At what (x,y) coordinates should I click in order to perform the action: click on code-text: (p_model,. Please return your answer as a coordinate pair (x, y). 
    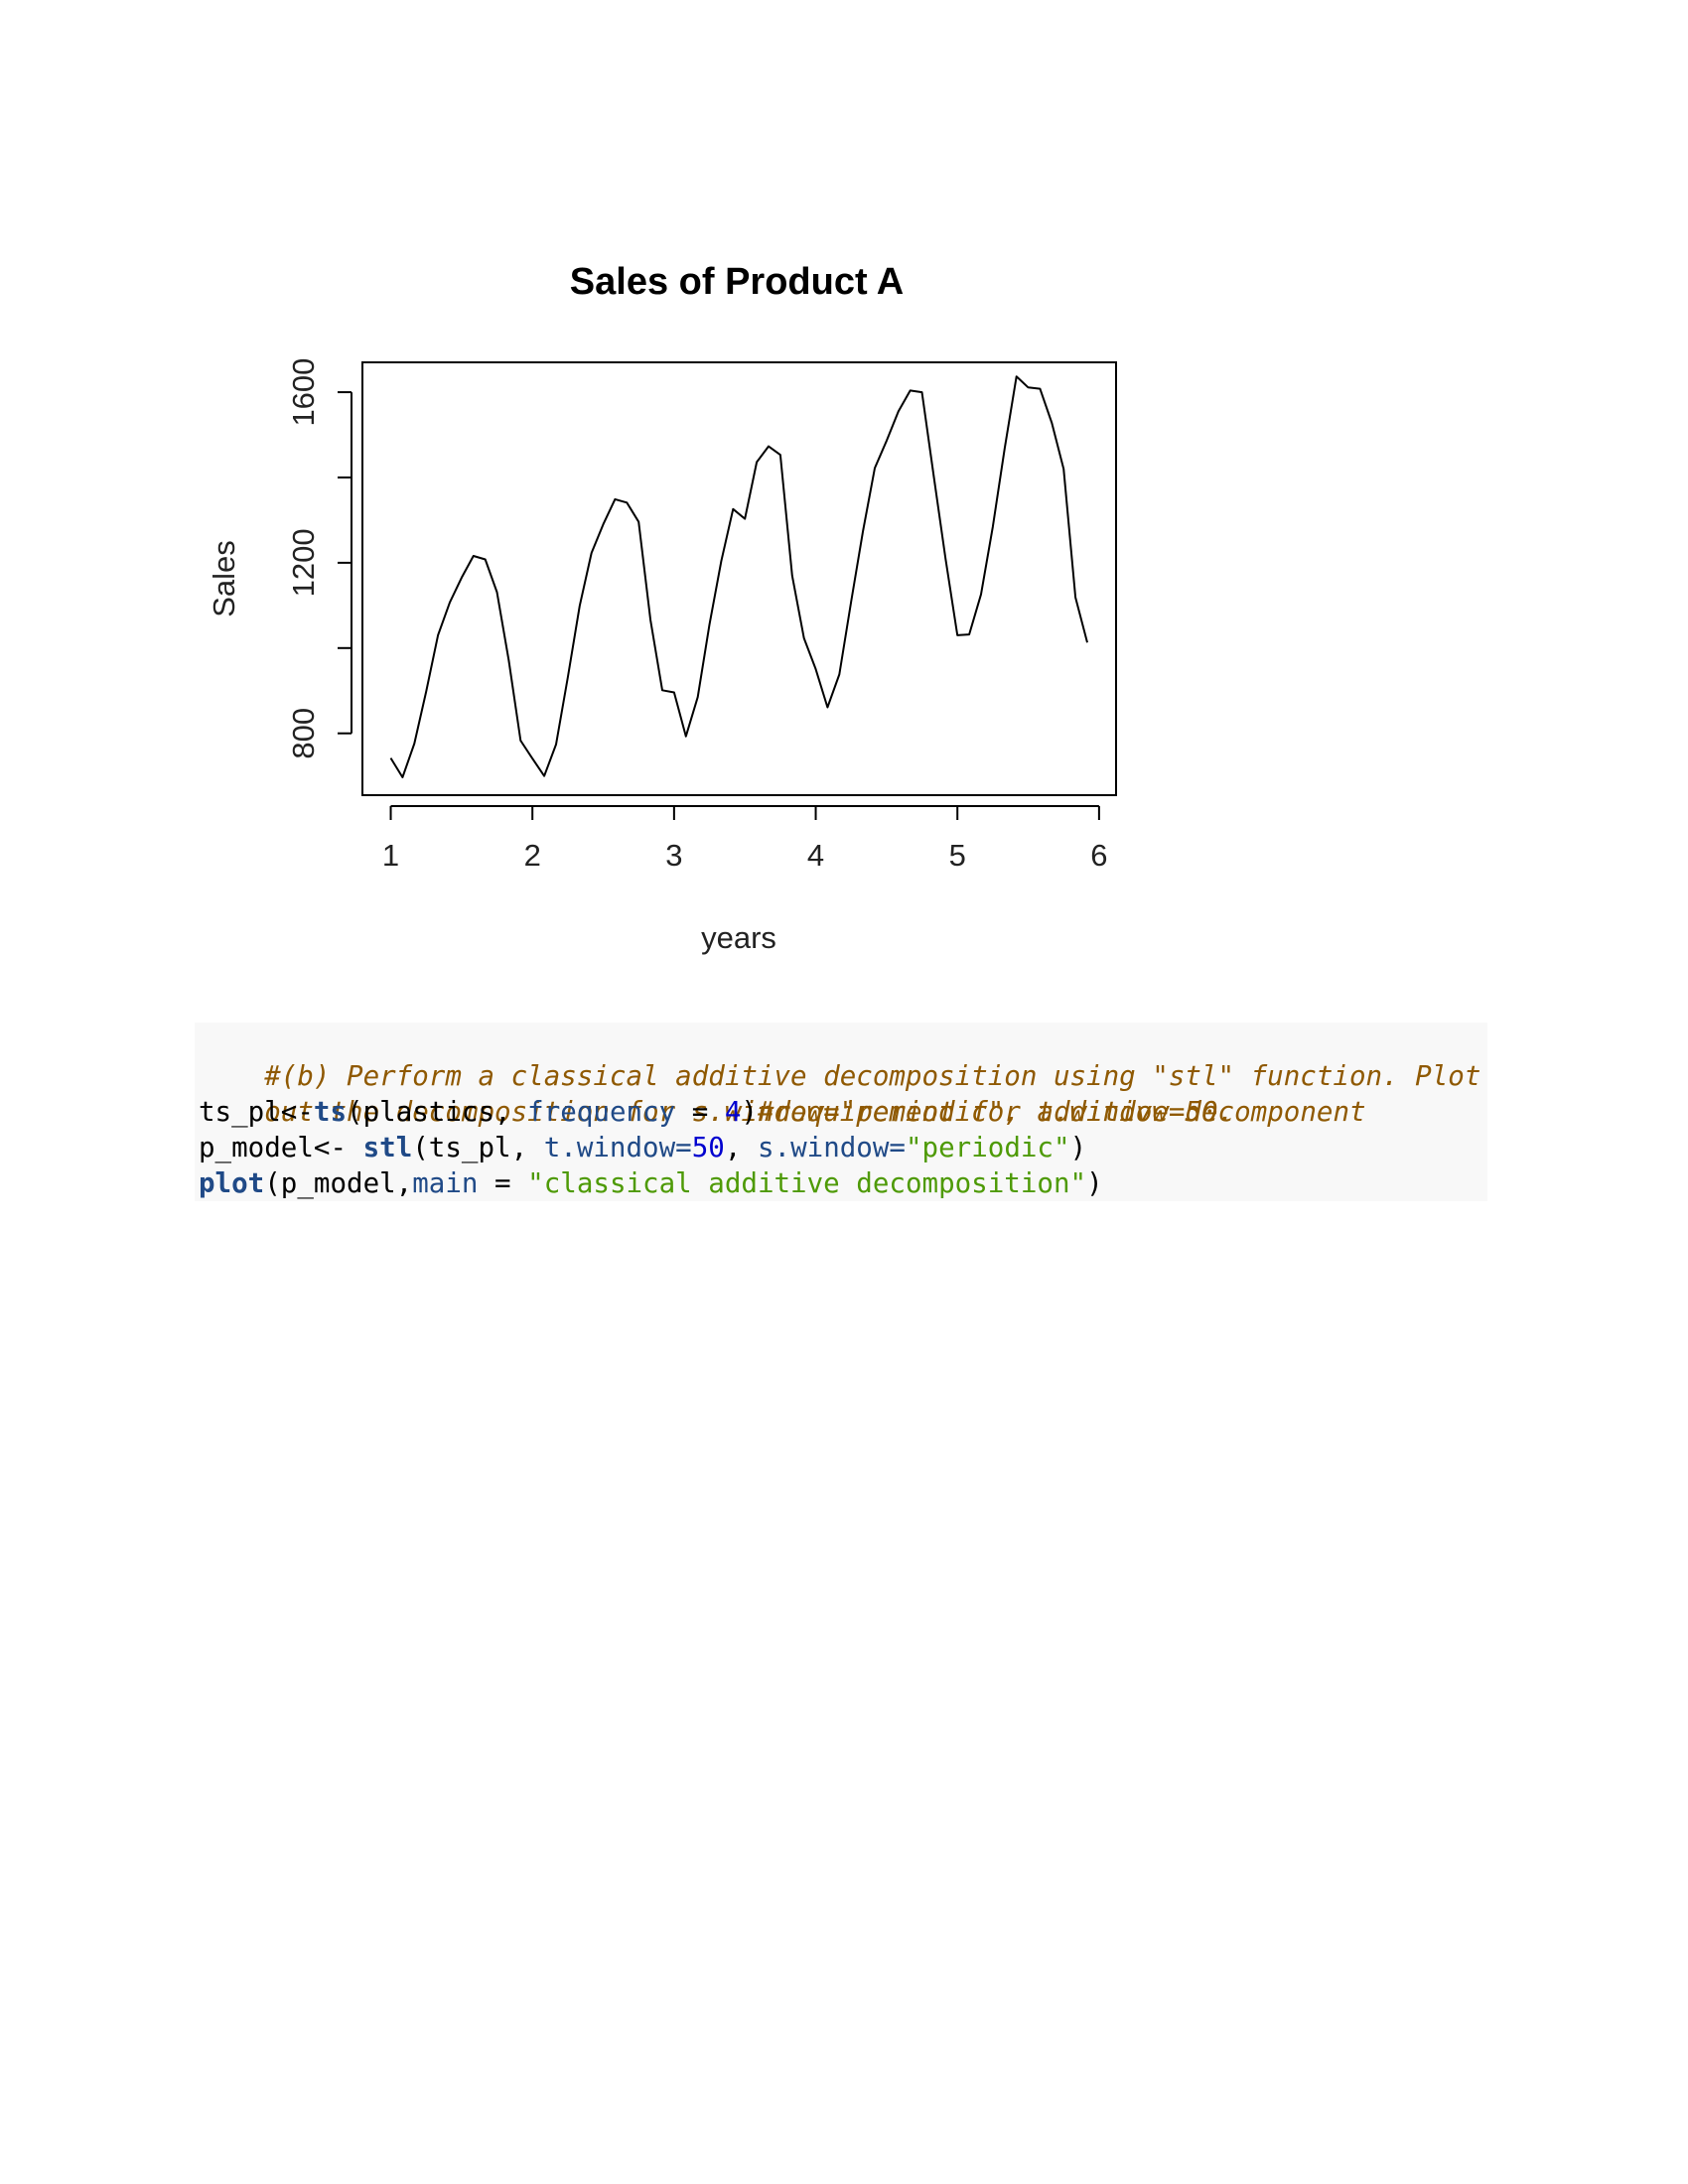
    Looking at the image, I should click on (338, 1183).